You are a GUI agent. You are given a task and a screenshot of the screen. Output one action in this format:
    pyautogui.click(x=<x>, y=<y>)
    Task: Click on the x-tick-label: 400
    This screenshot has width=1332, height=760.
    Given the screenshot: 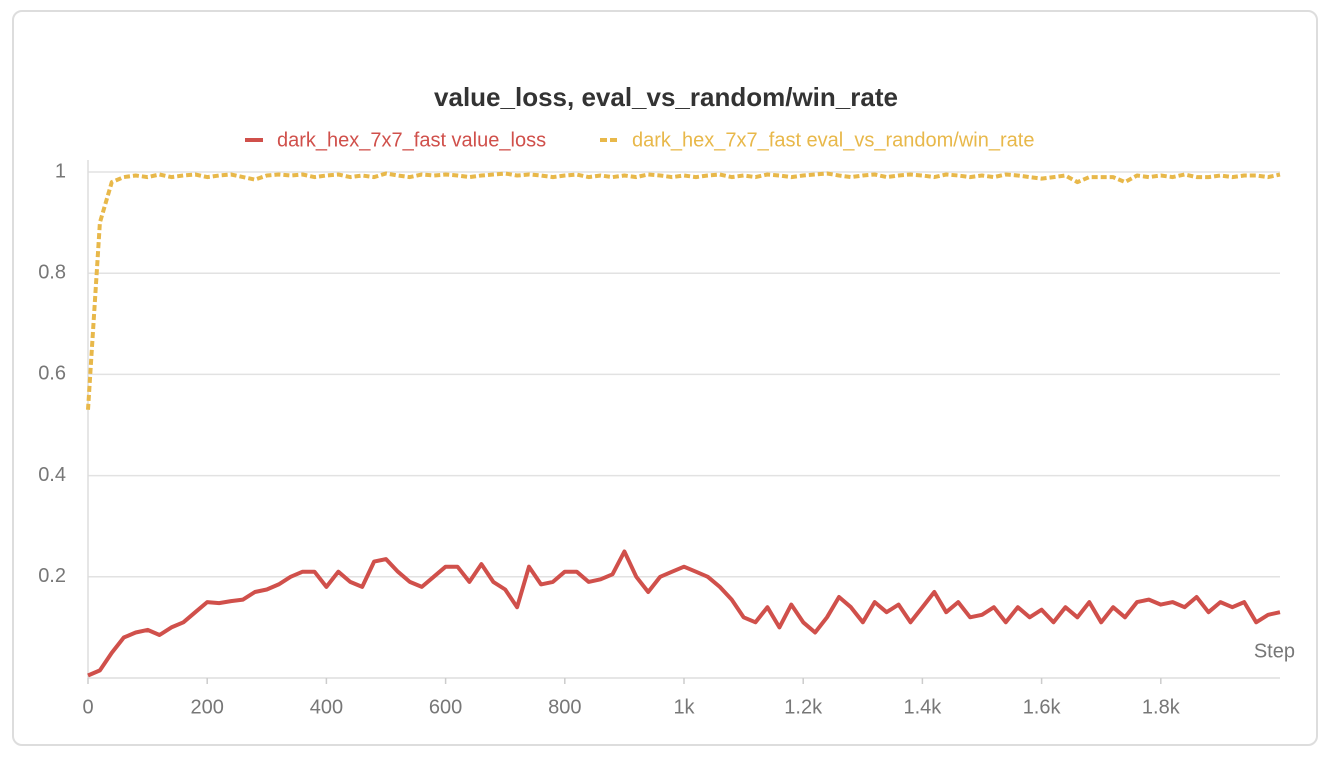 What is the action you would take?
    pyautogui.click(x=326, y=707)
    